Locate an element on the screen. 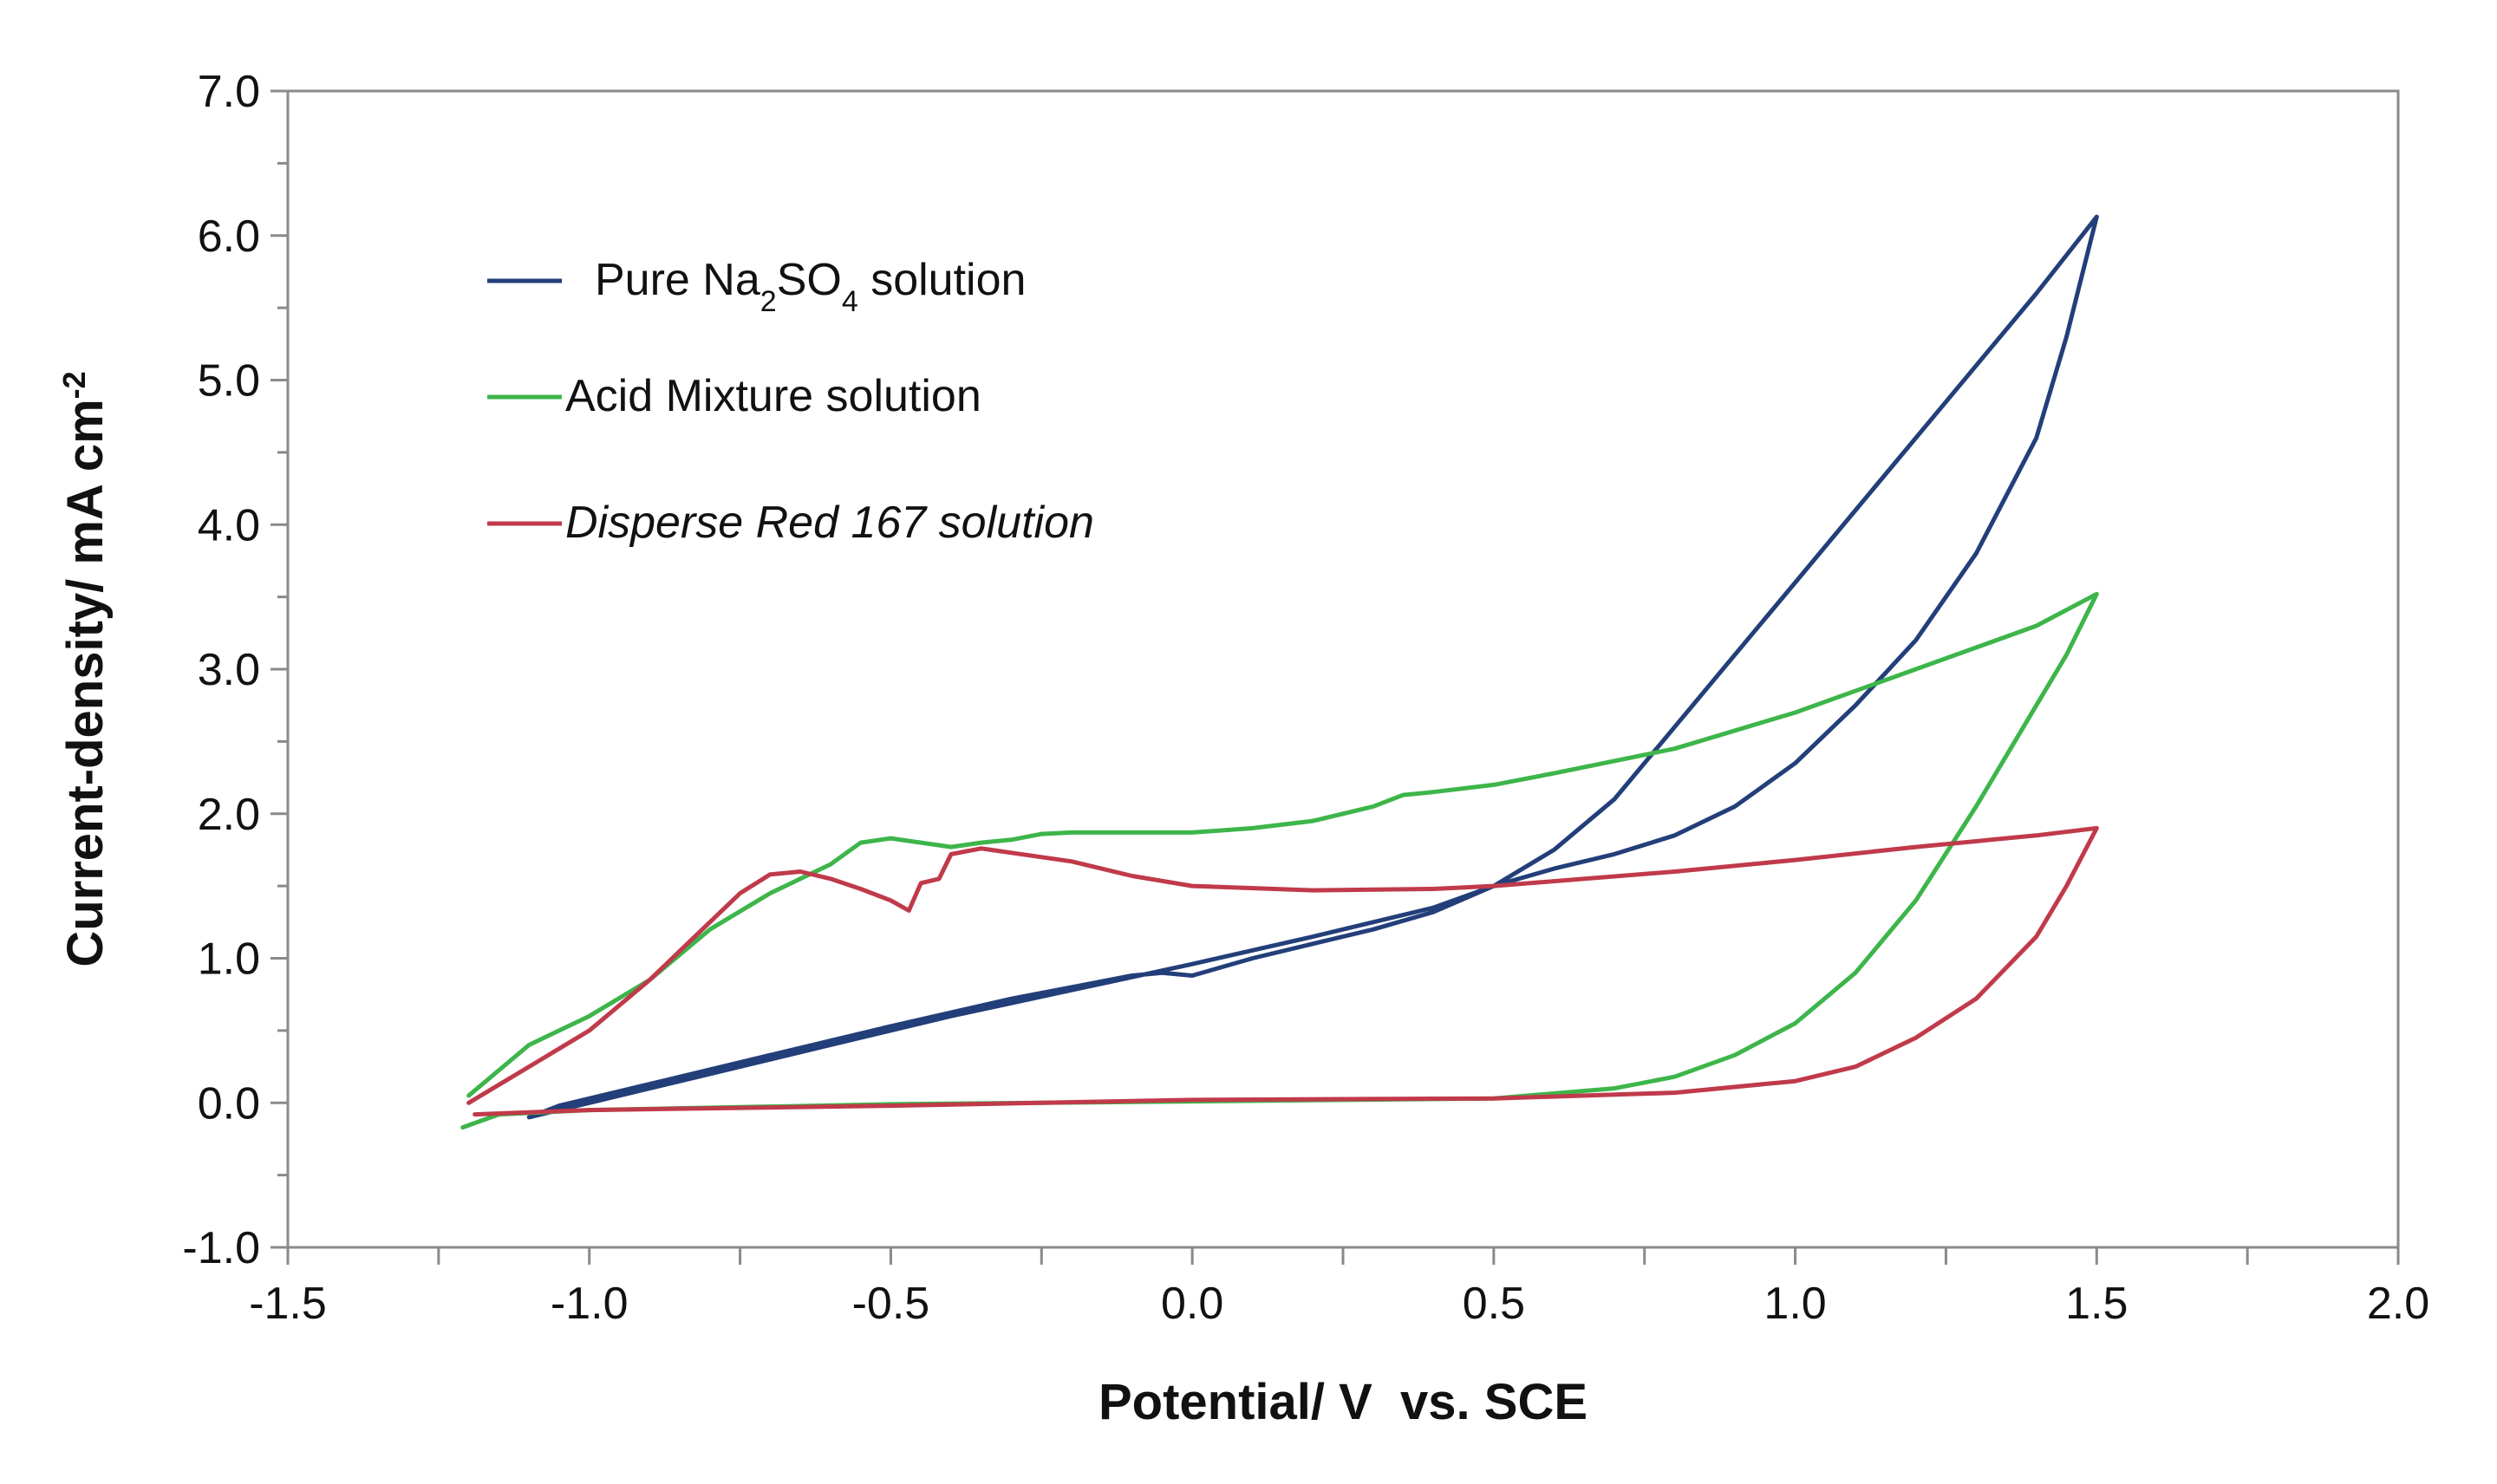 This screenshot has width=2497, height=1484. y-tick-label: 0.0 is located at coordinates (229, 1103).